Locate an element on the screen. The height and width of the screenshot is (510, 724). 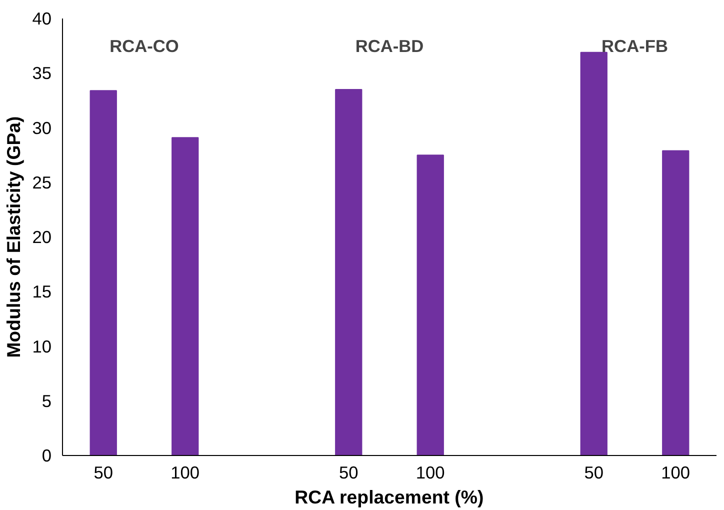
y-tick-label: 15 is located at coordinates (42, 292).